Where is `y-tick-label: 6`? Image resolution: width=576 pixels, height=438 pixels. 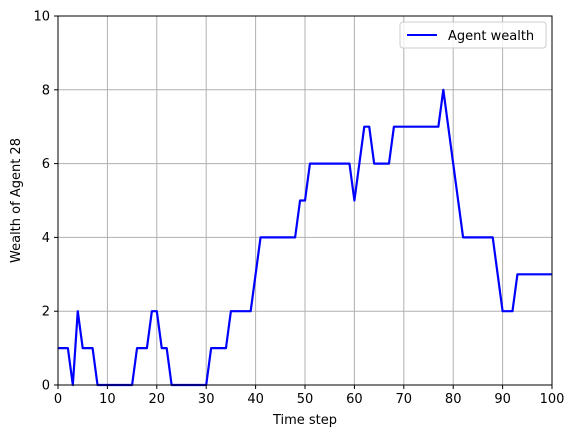
y-tick-label: 6 is located at coordinates (46, 164).